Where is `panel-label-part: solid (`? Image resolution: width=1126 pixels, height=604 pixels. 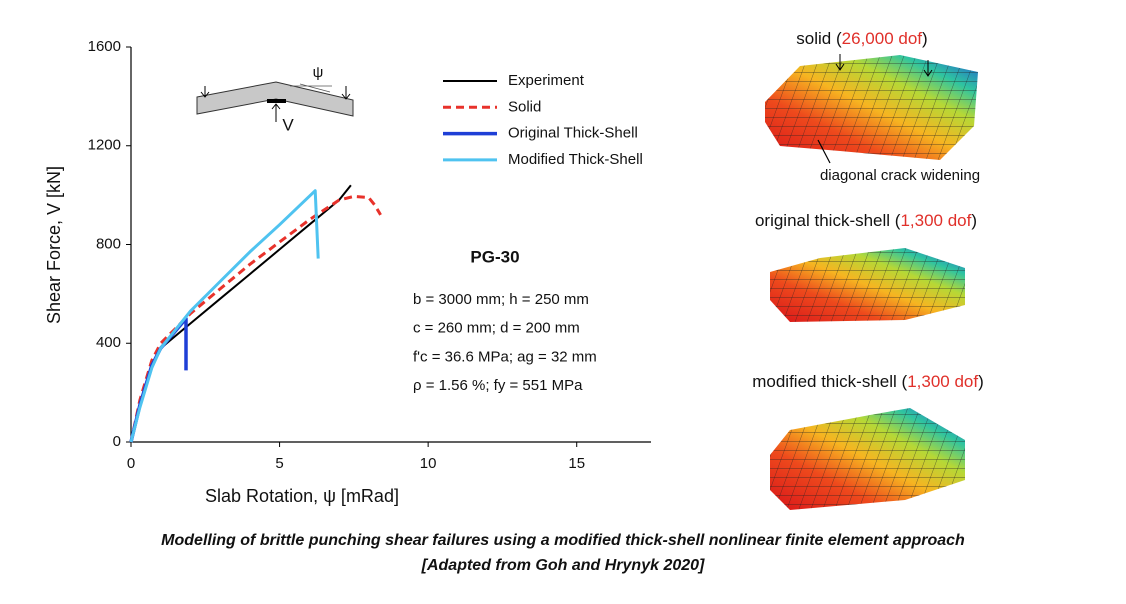 panel-label-part: solid ( is located at coordinates (819, 38).